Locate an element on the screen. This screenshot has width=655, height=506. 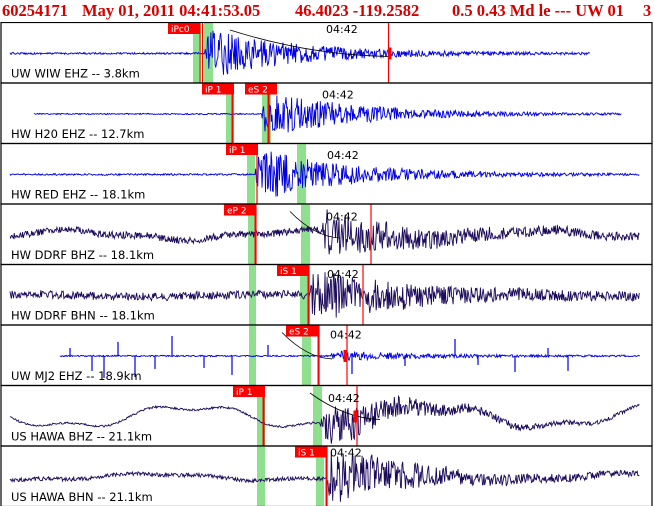
seismogram-panel: eS 2 04:42 UW MJ2 EHZ -- 18.9km is located at coordinates (326, 355).